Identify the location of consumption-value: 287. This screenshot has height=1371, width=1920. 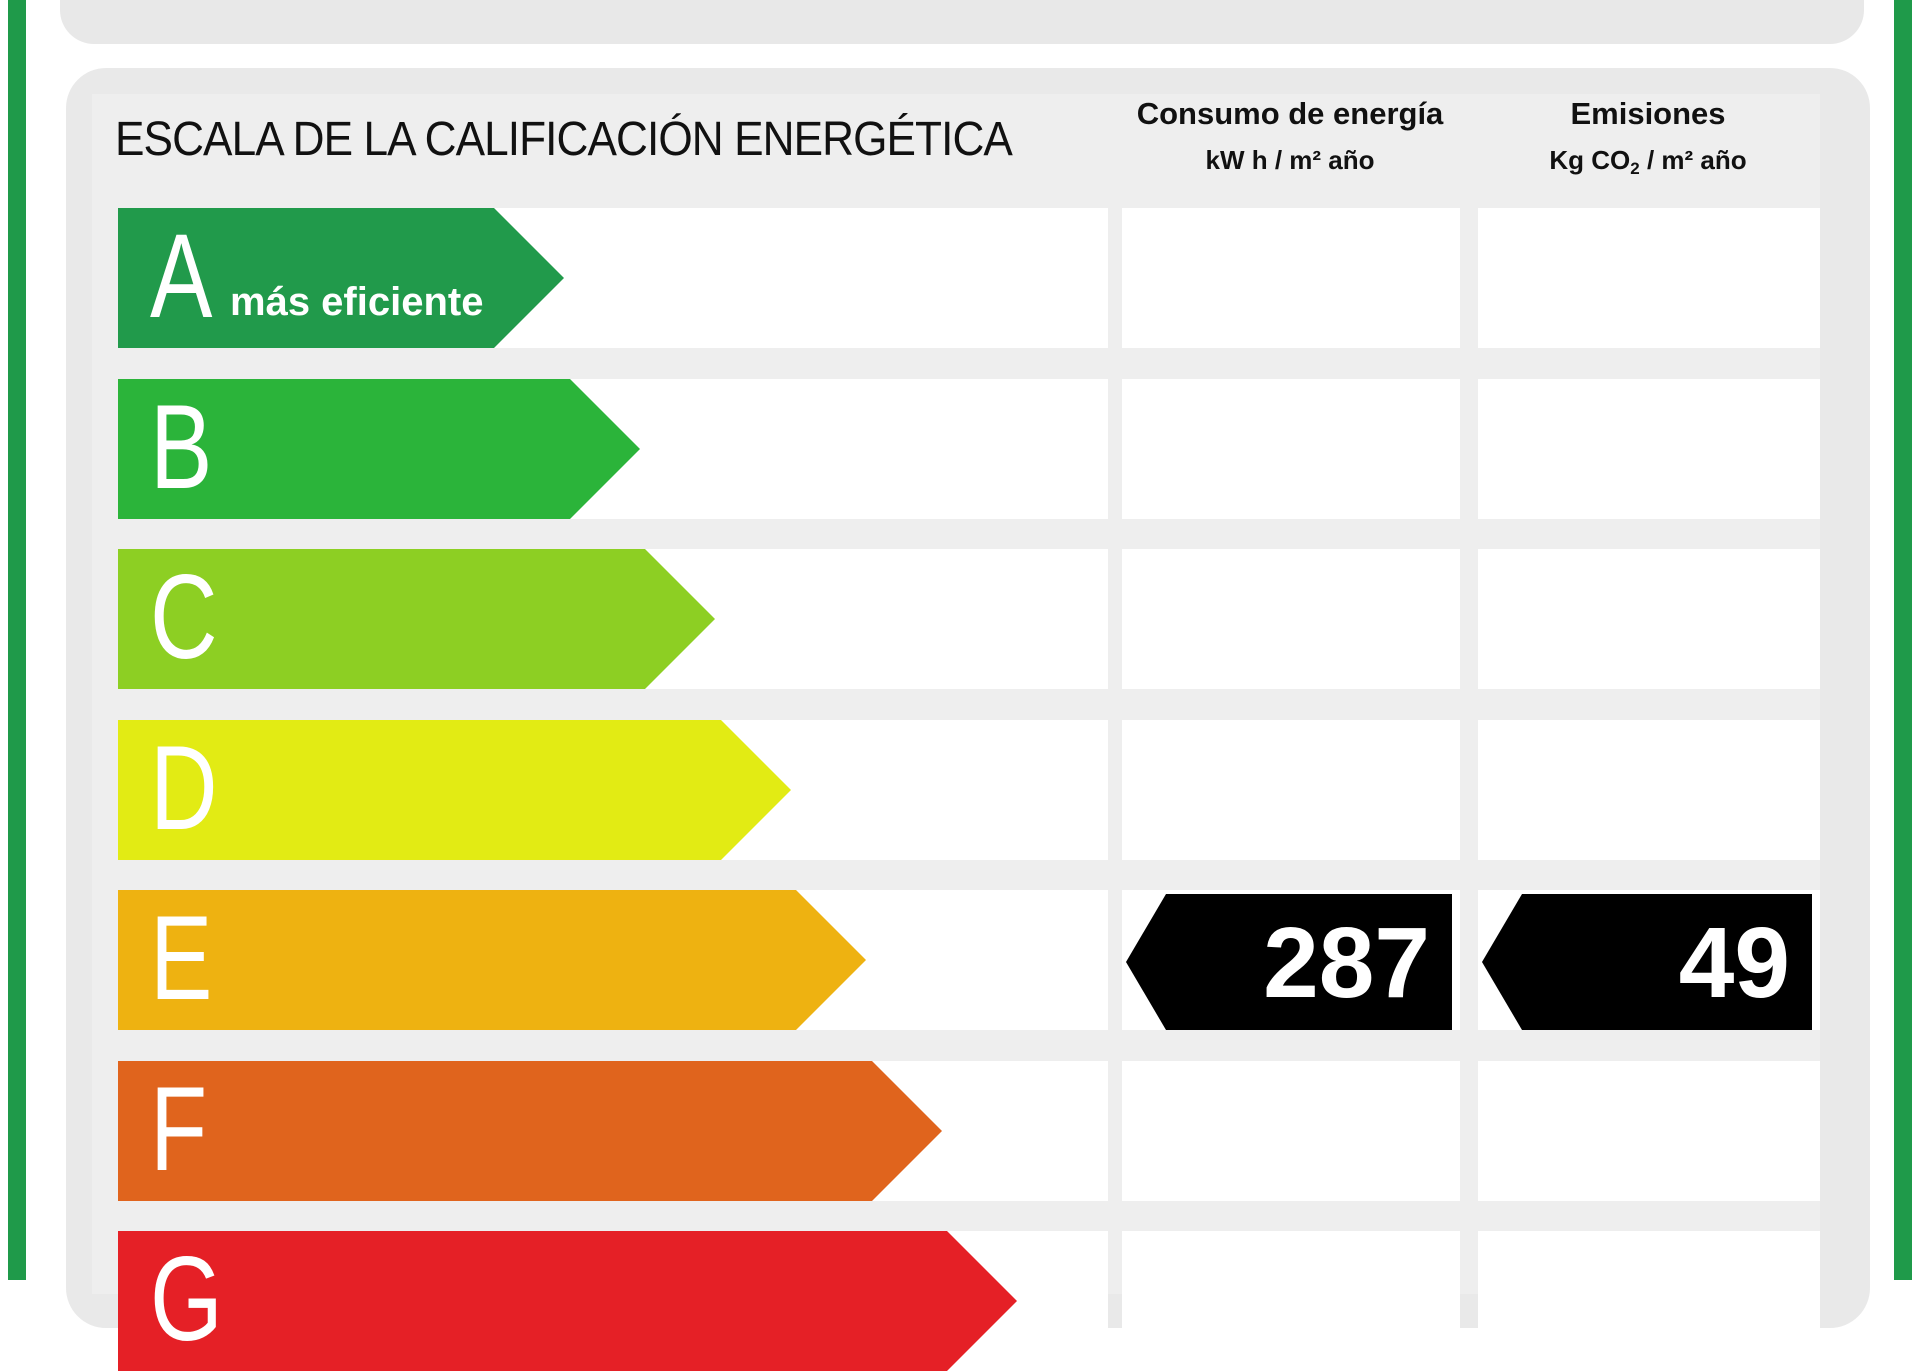
(1346, 963).